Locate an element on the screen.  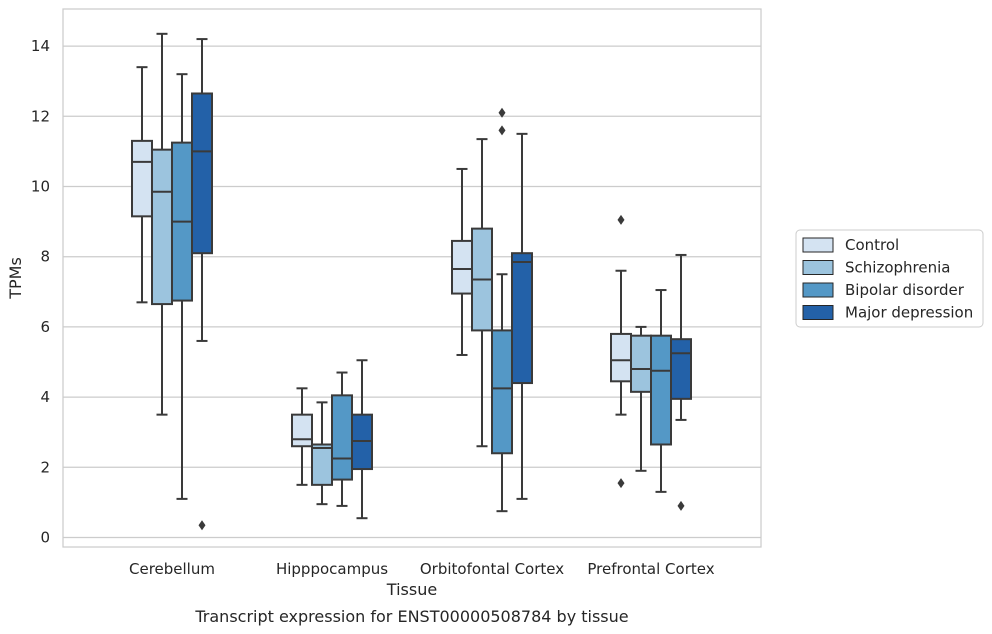
x-tick-label: Cerebellum is located at coordinates (172, 569).